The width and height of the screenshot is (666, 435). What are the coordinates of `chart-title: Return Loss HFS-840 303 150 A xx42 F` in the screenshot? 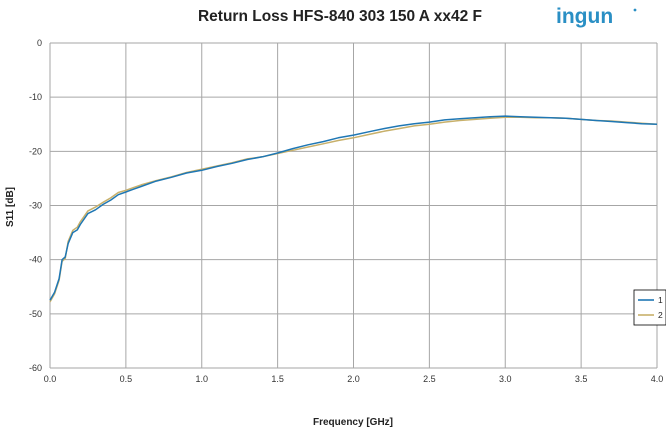 It's located at (339, 16).